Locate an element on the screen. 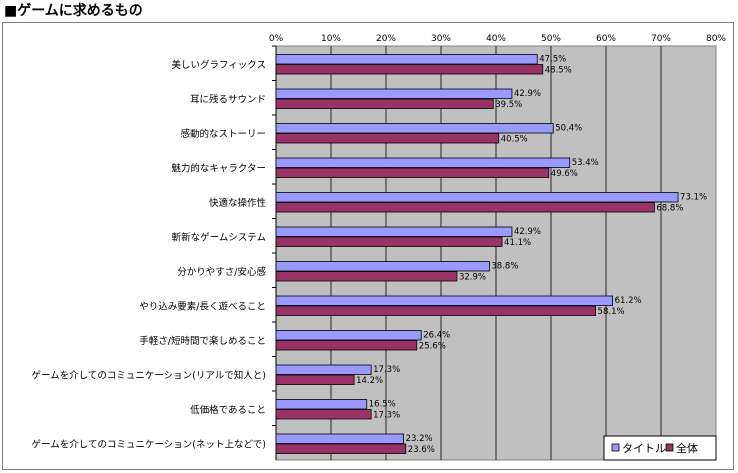 This screenshot has width=738, height=473. data-label: 25.6% is located at coordinates (432, 347).